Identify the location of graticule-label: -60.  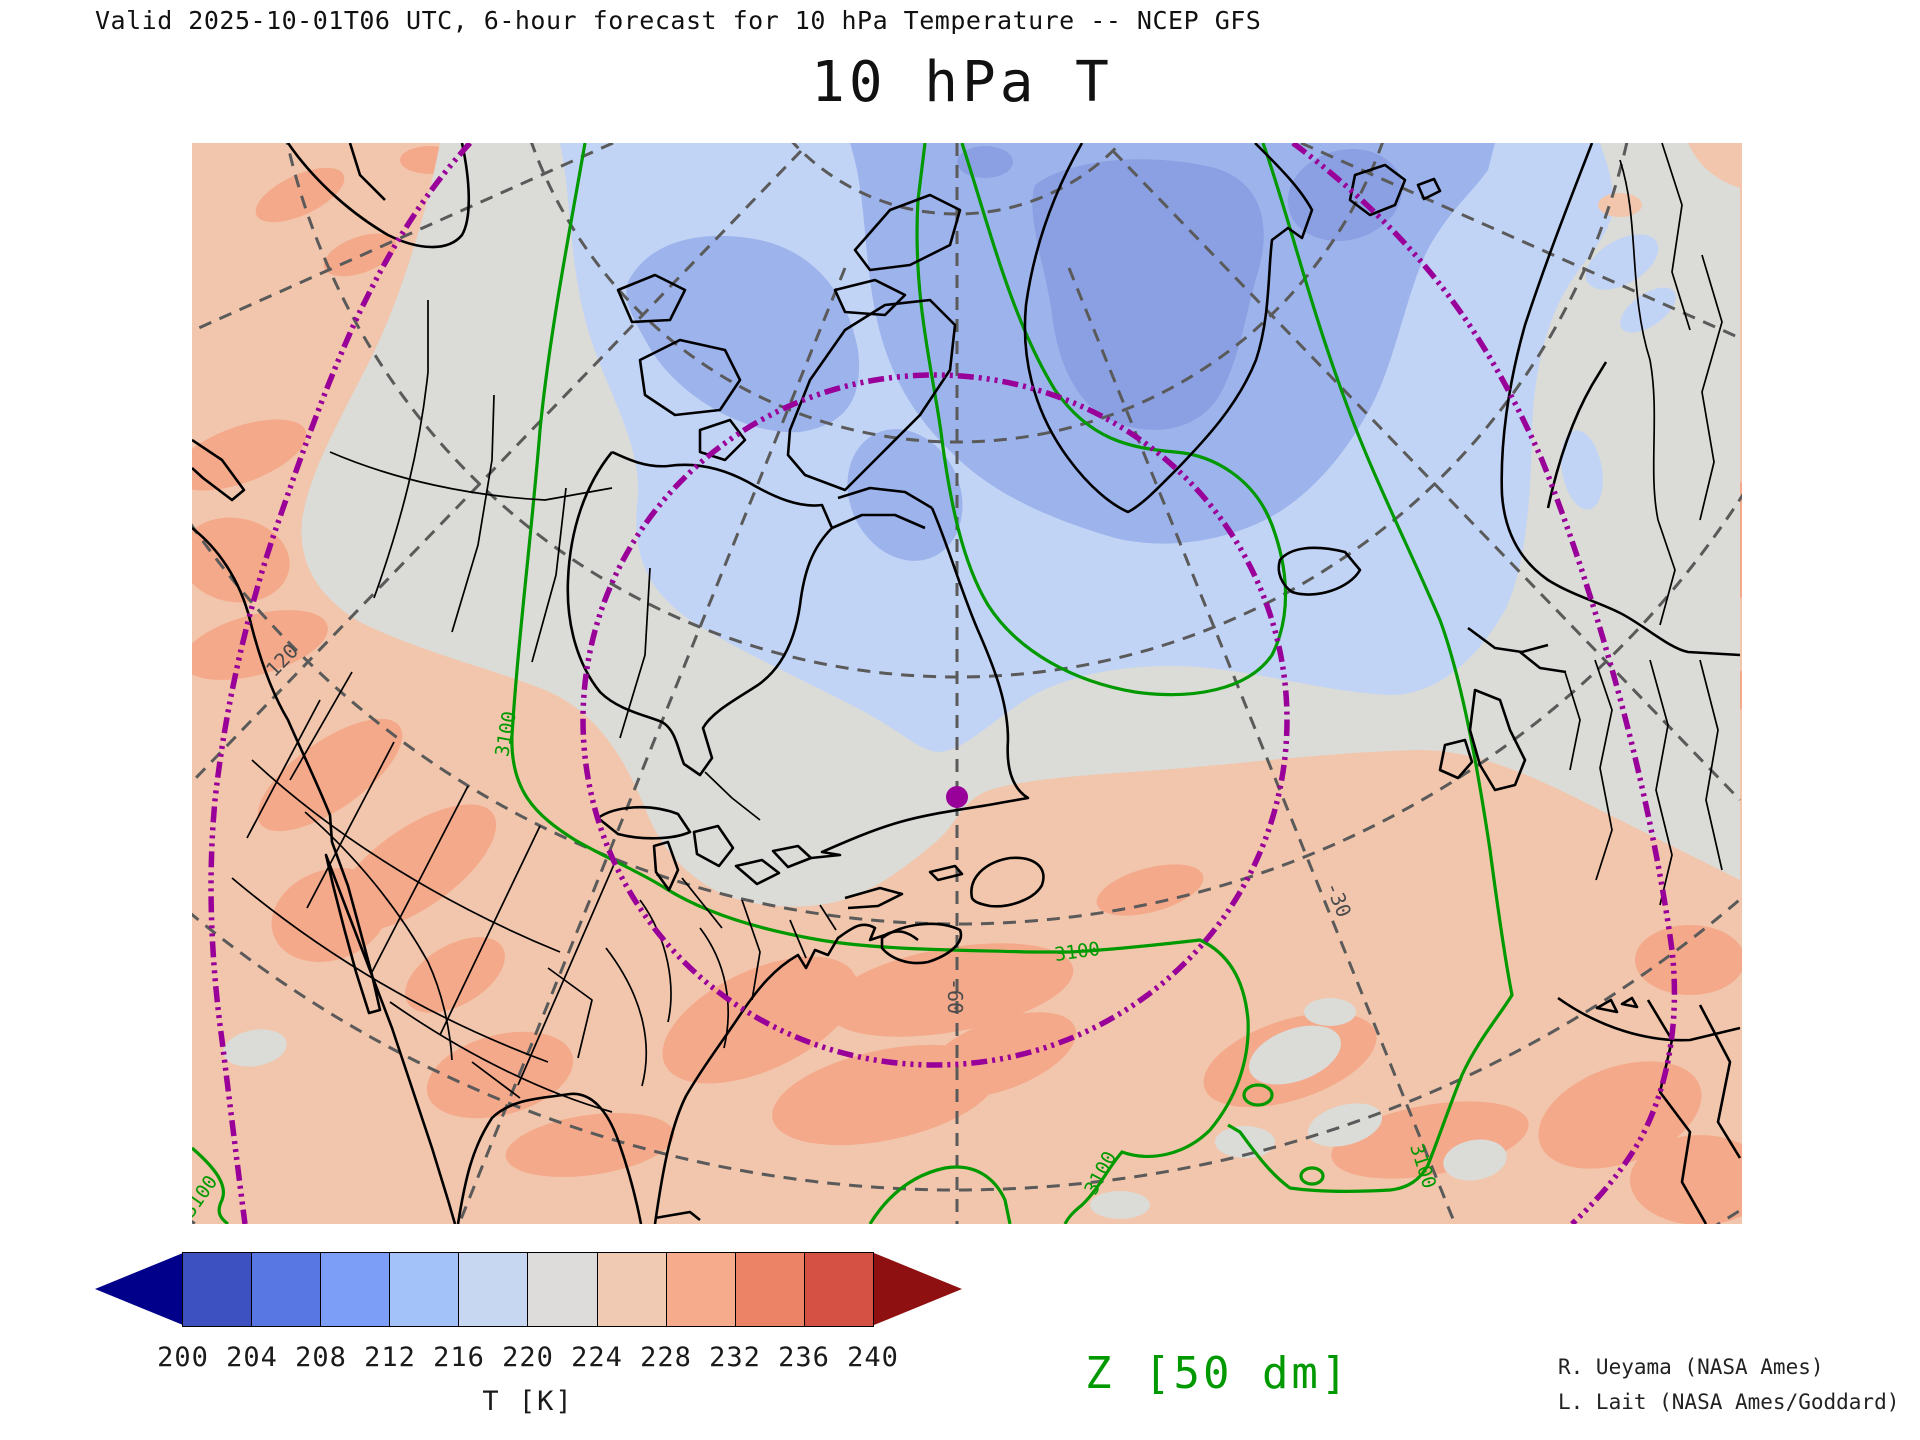
(955, 996).